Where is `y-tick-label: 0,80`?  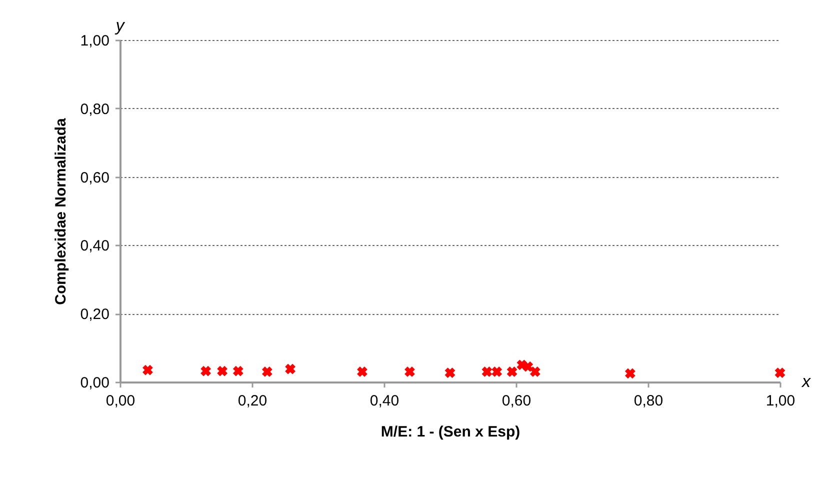 y-tick-label: 0,80 is located at coordinates (95, 109).